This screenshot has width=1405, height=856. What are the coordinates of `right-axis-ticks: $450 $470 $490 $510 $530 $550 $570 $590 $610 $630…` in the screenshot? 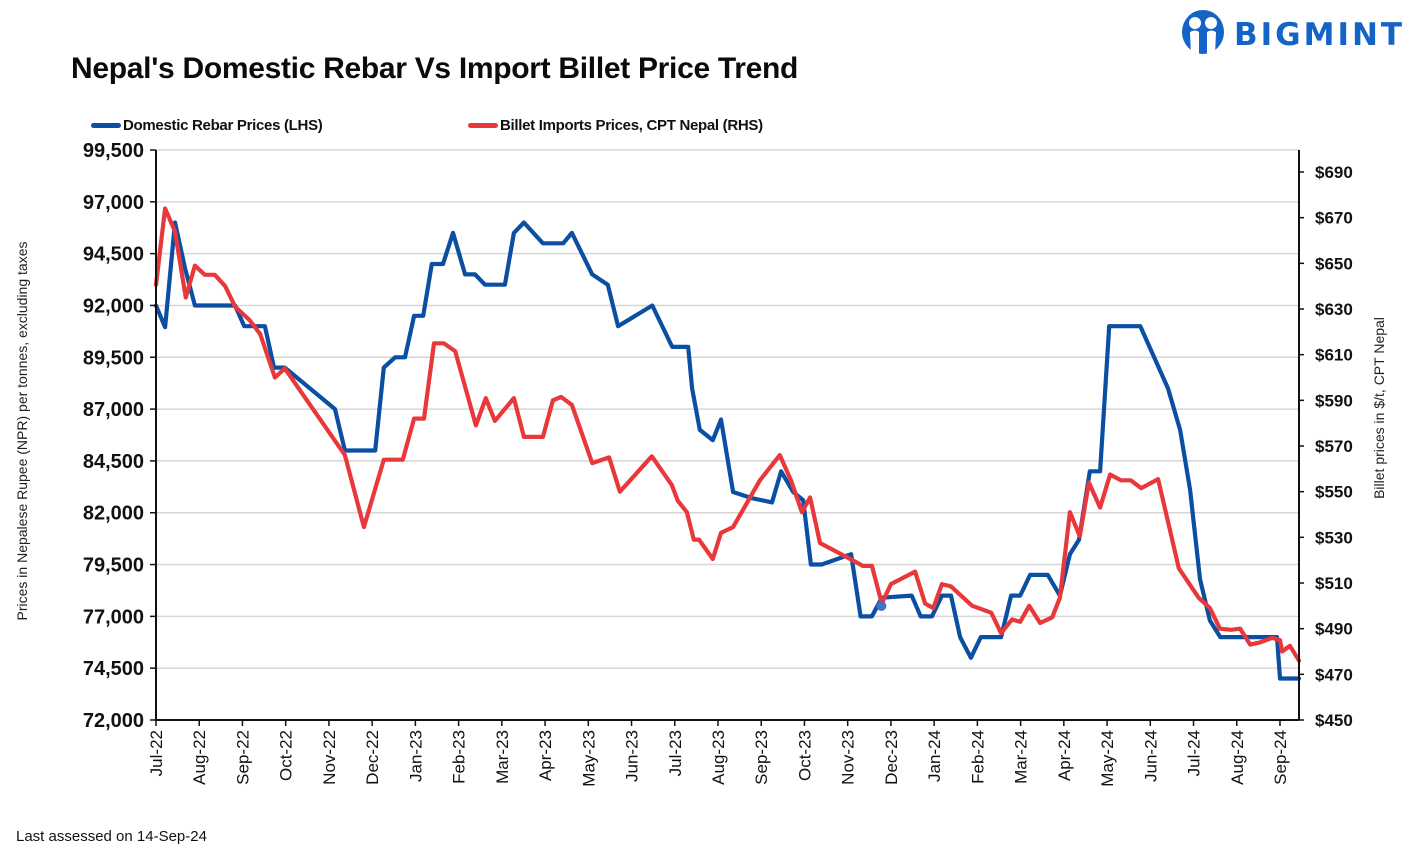 It's located at (1326, 446).